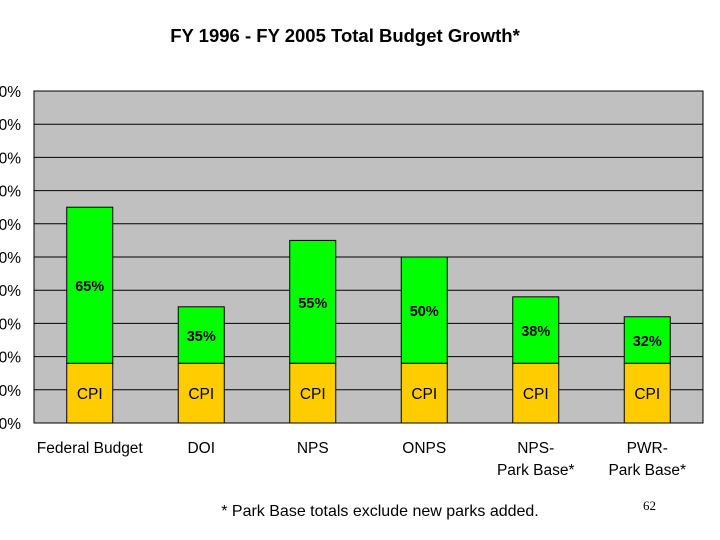 The image size is (720, 540). I want to click on y-tick-label: 30%, so click(10, 324).